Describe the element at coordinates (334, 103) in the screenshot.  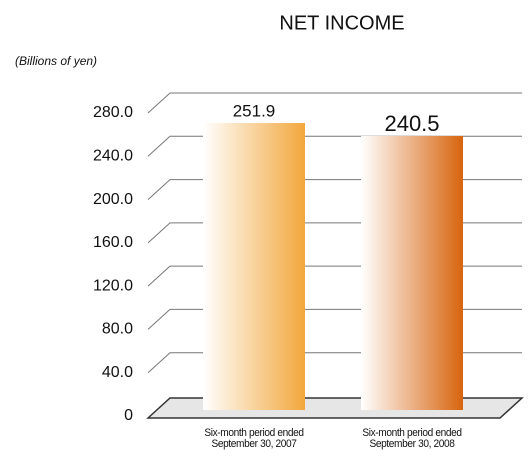
I see `grid-line` at that location.